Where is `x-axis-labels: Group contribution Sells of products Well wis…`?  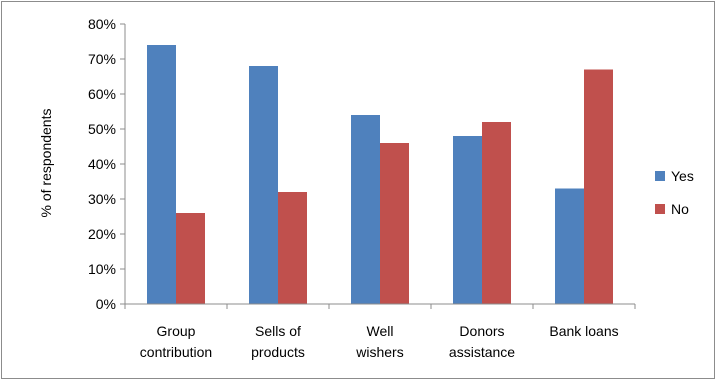 x-axis-labels: Group contribution Sells of products Well wis… is located at coordinates (379, 341).